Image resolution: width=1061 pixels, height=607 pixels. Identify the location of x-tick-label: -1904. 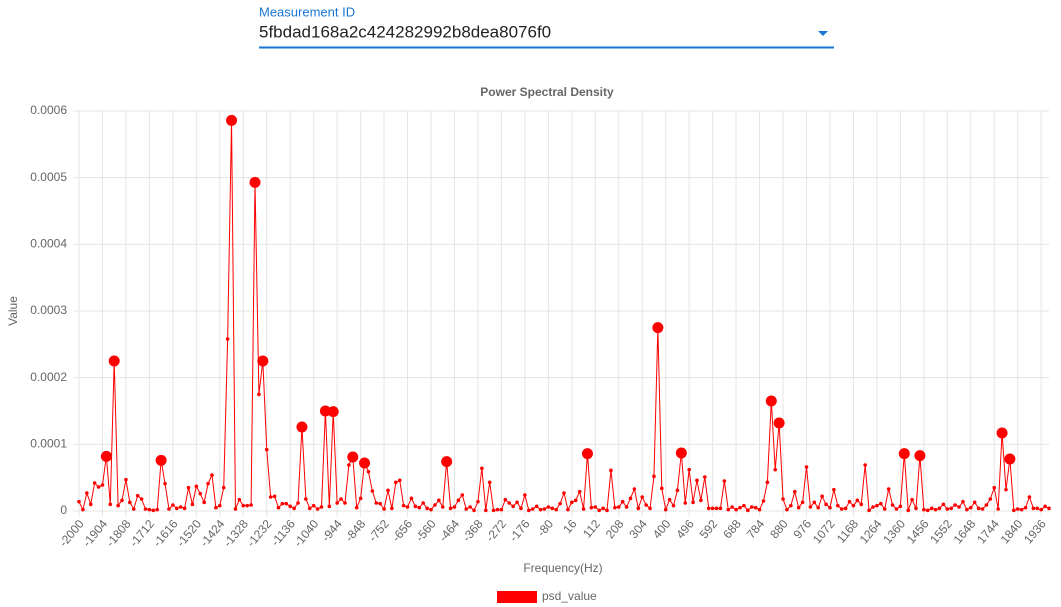
(95, 533).